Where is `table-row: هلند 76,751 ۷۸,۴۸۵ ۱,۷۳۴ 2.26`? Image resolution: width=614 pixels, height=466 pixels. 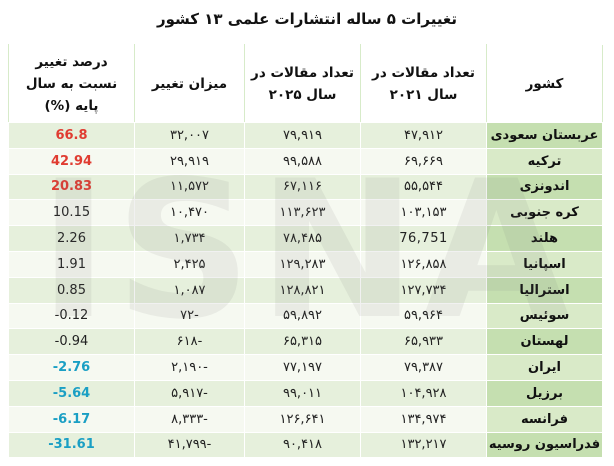
table-row: هلند 76,751 ۷۸,۴۸۵ ۱,۷۳۴ 2.26 is located at coordinates (305, 238).